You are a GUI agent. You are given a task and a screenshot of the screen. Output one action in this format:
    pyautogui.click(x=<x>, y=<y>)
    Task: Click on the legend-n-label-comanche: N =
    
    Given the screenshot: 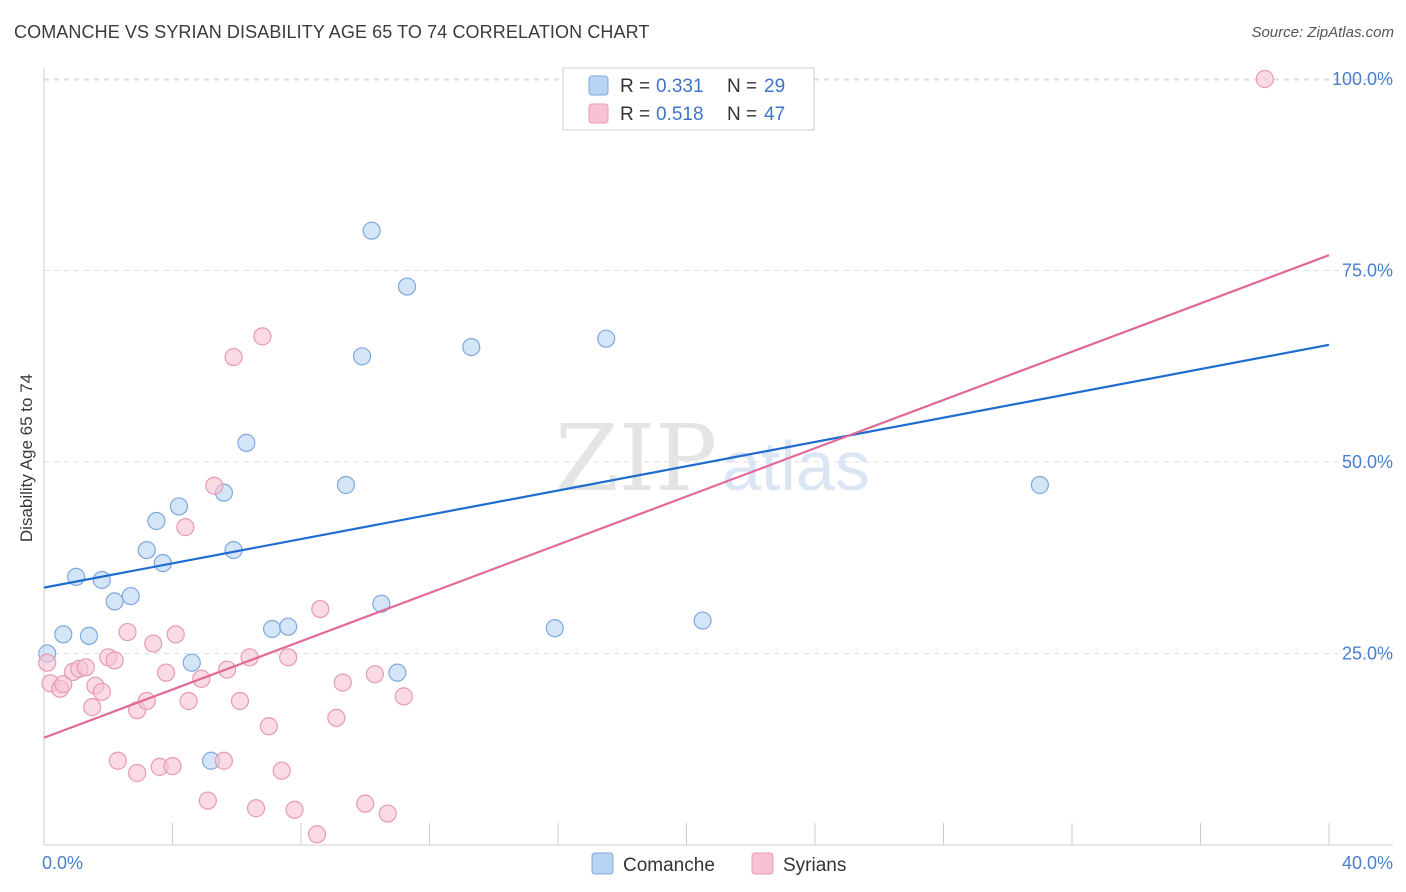 What is the action you would take?
    pyautogui.click(x=742, y=86)
    